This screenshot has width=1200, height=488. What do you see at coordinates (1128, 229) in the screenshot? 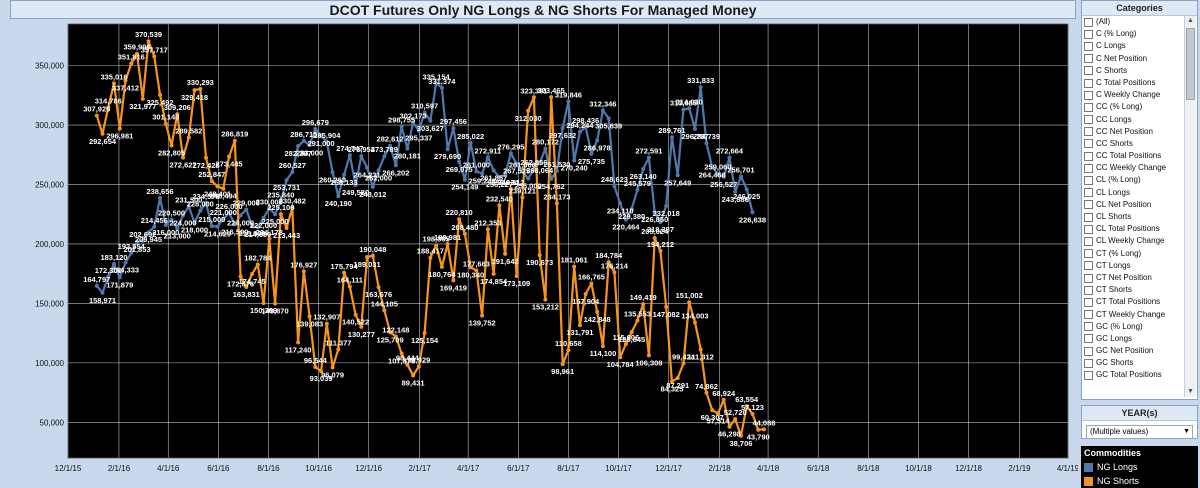
I see `category-label: CL Total Positions` at bounding box center [1128, 229].